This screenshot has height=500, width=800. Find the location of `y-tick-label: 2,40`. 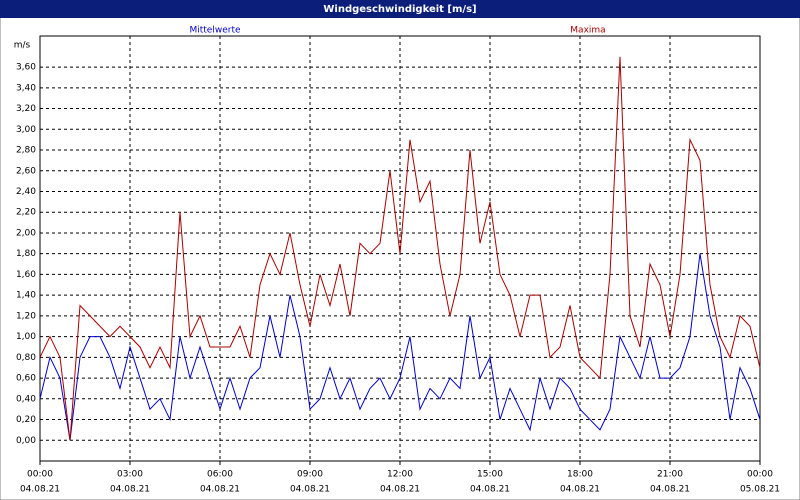

y-tick-label: 2,40 is located at coordinates (26, 192).